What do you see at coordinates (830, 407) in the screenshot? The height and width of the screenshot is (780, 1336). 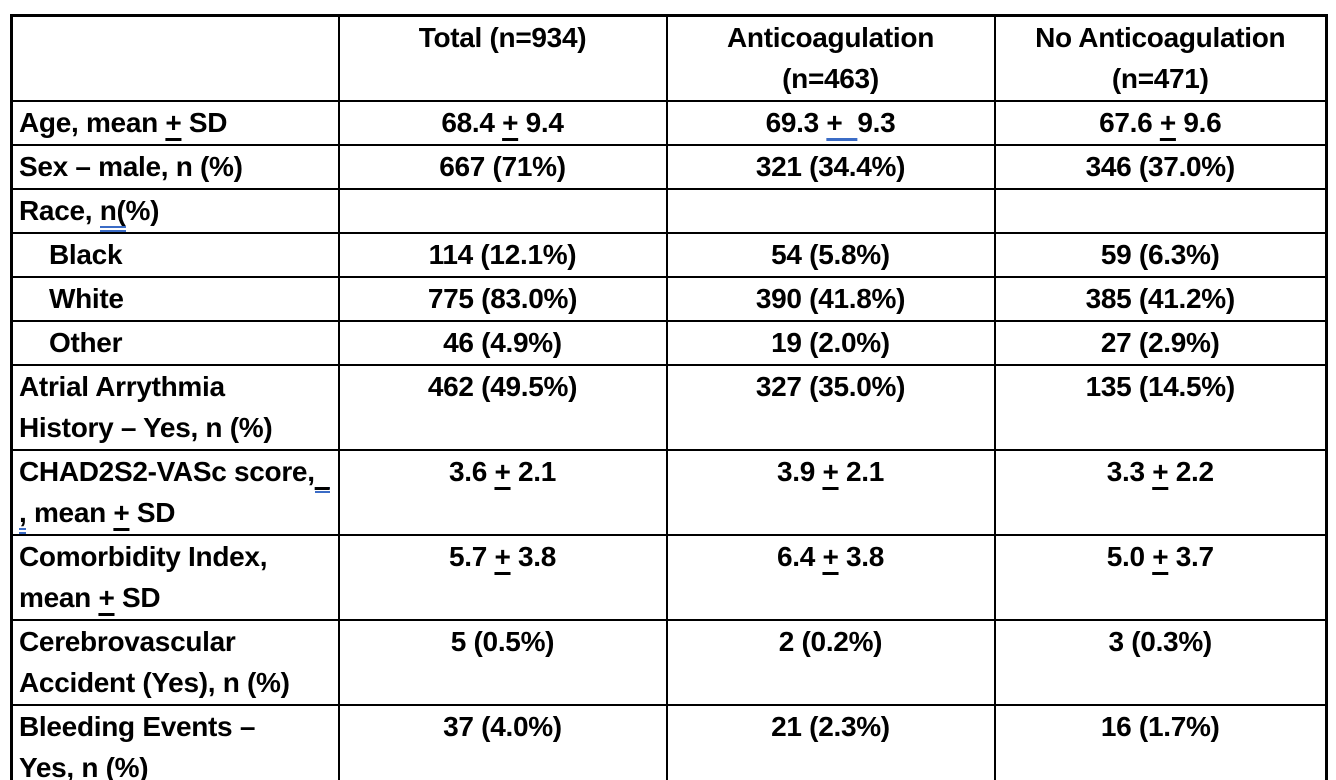 I see `value-cell: 327 (35.0%)` at bounding box center [830, 407].